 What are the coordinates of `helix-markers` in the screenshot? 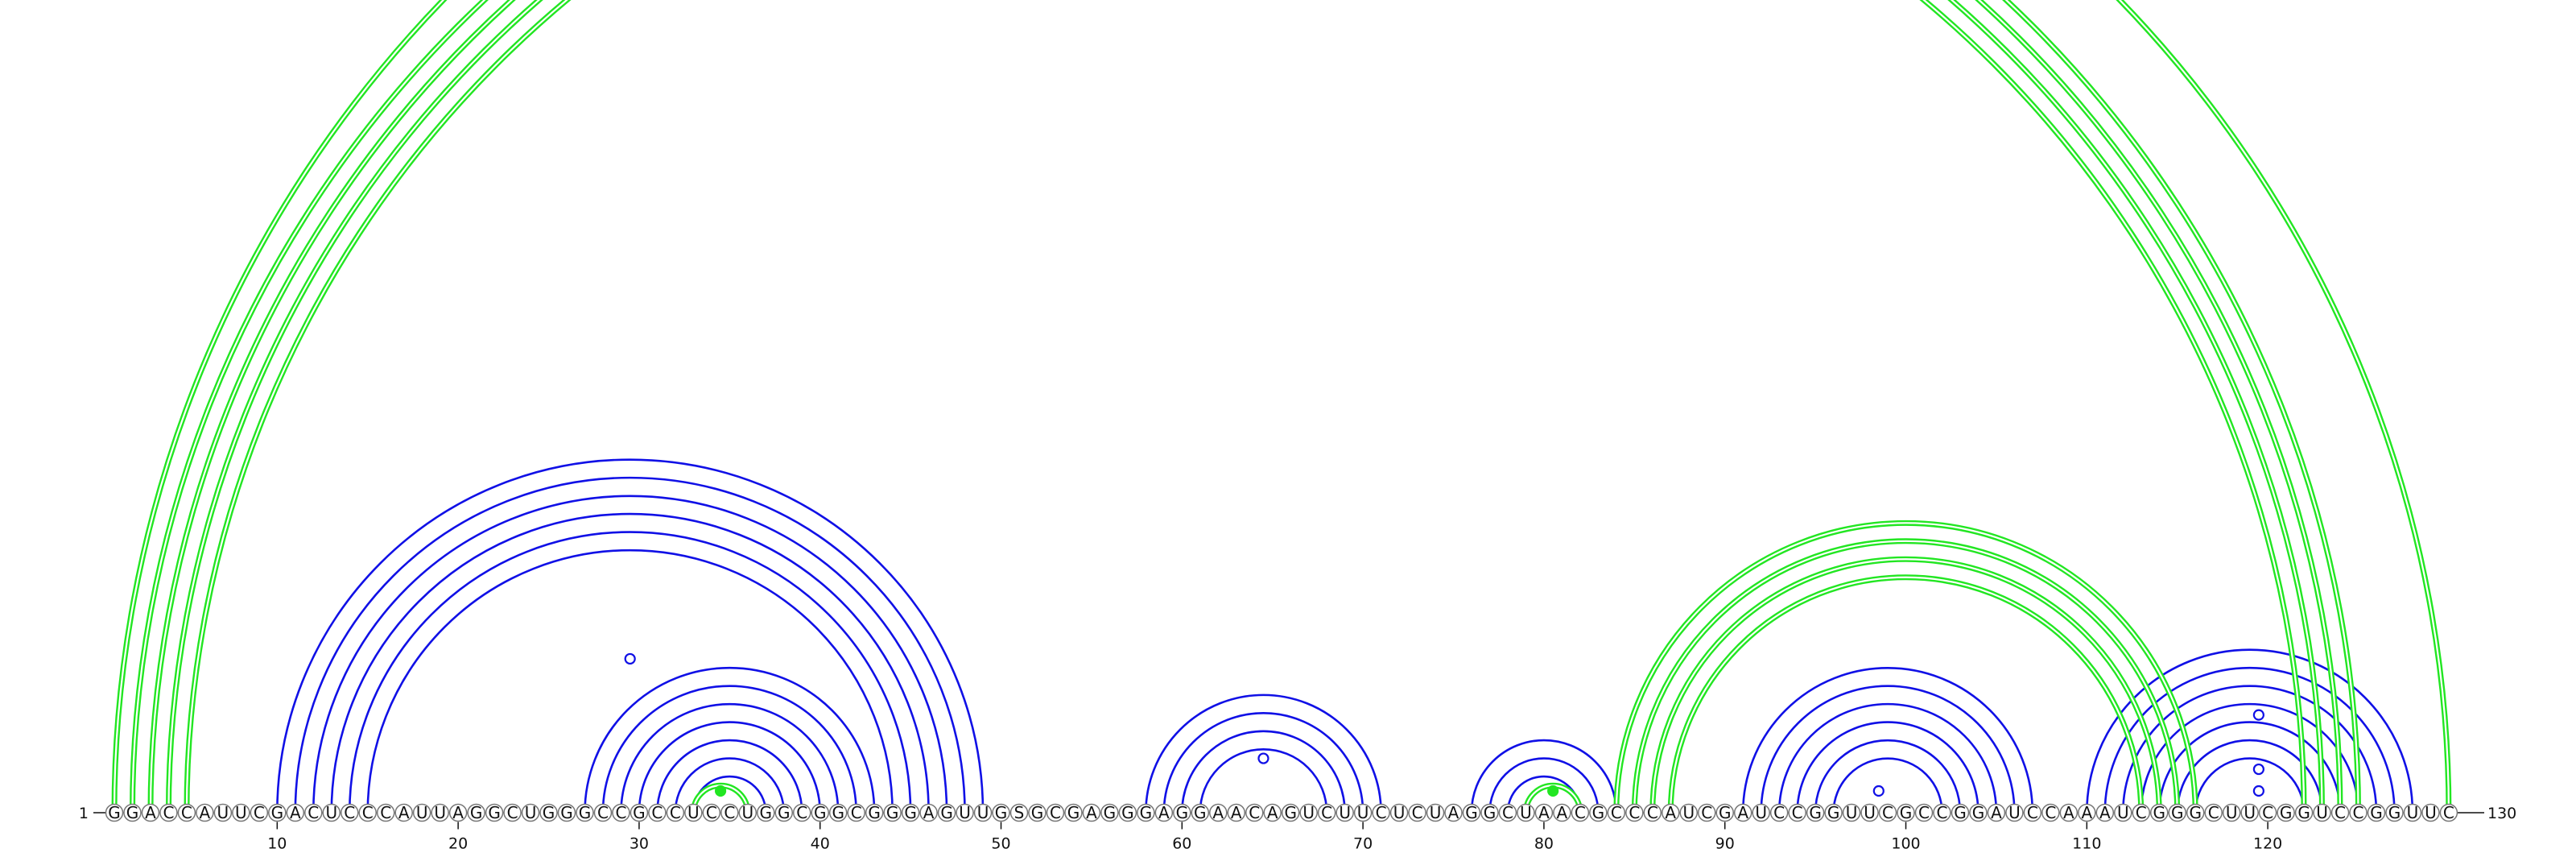 It's located at (1444, 724).